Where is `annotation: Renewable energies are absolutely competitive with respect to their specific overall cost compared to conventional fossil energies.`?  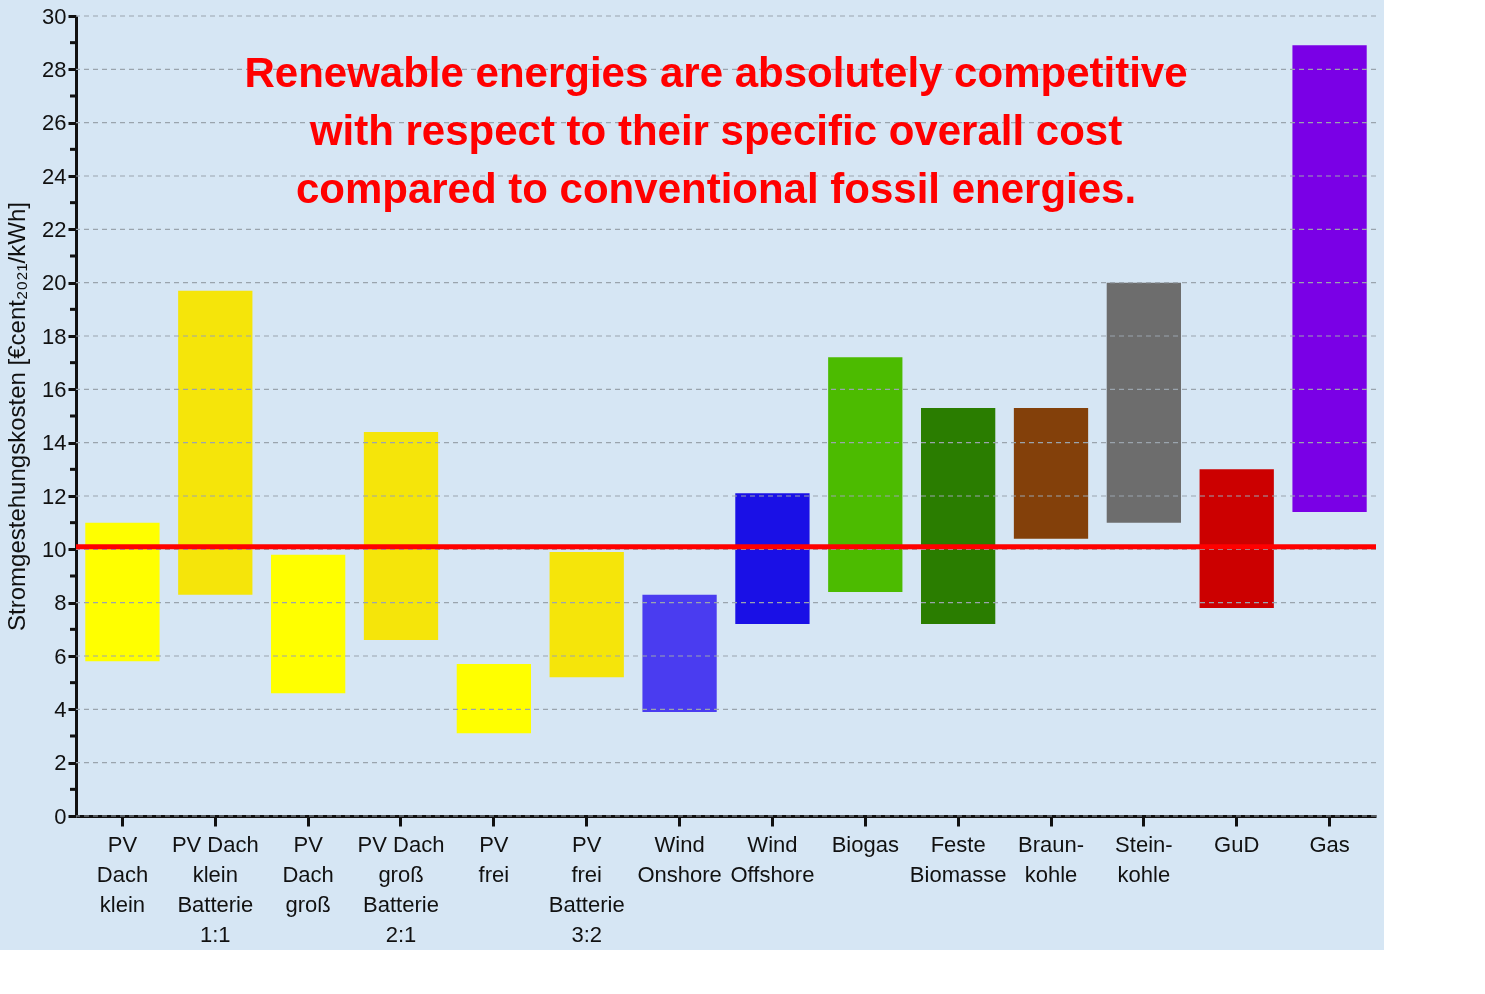
annotation: Renewable energies are absolutely competitive with respect to their specific overall cost compared to conventional fossil energies. is located at coordinates (716, 130).